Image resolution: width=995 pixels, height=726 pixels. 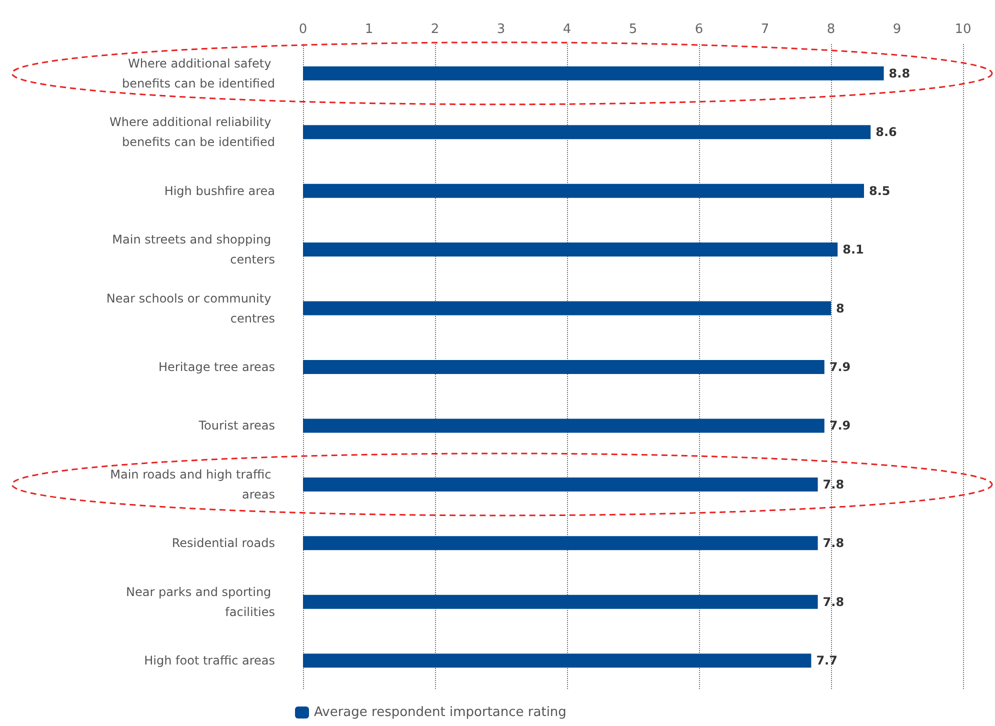 What do you see at coordinates (198, 73) in the screenshot?
I see `y-tick-label: Where additional safety benefits can be identified` at bounding box center [198, 73].